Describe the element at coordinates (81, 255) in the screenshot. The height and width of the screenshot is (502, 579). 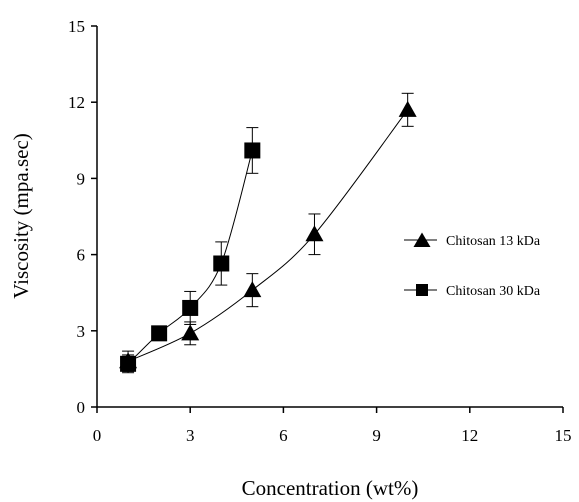
I see `y-tick-label: 6` at that location.